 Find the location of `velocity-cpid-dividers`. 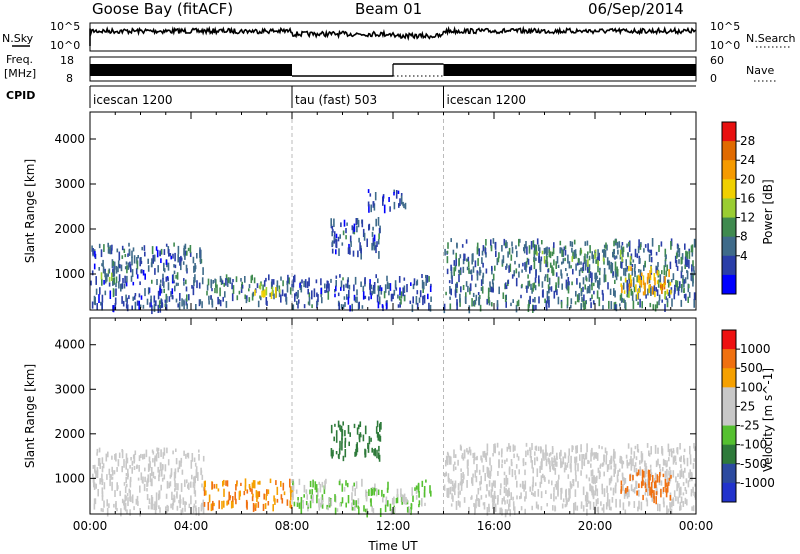

velocity-cpid-dividers is located at coordinates (367, 416).